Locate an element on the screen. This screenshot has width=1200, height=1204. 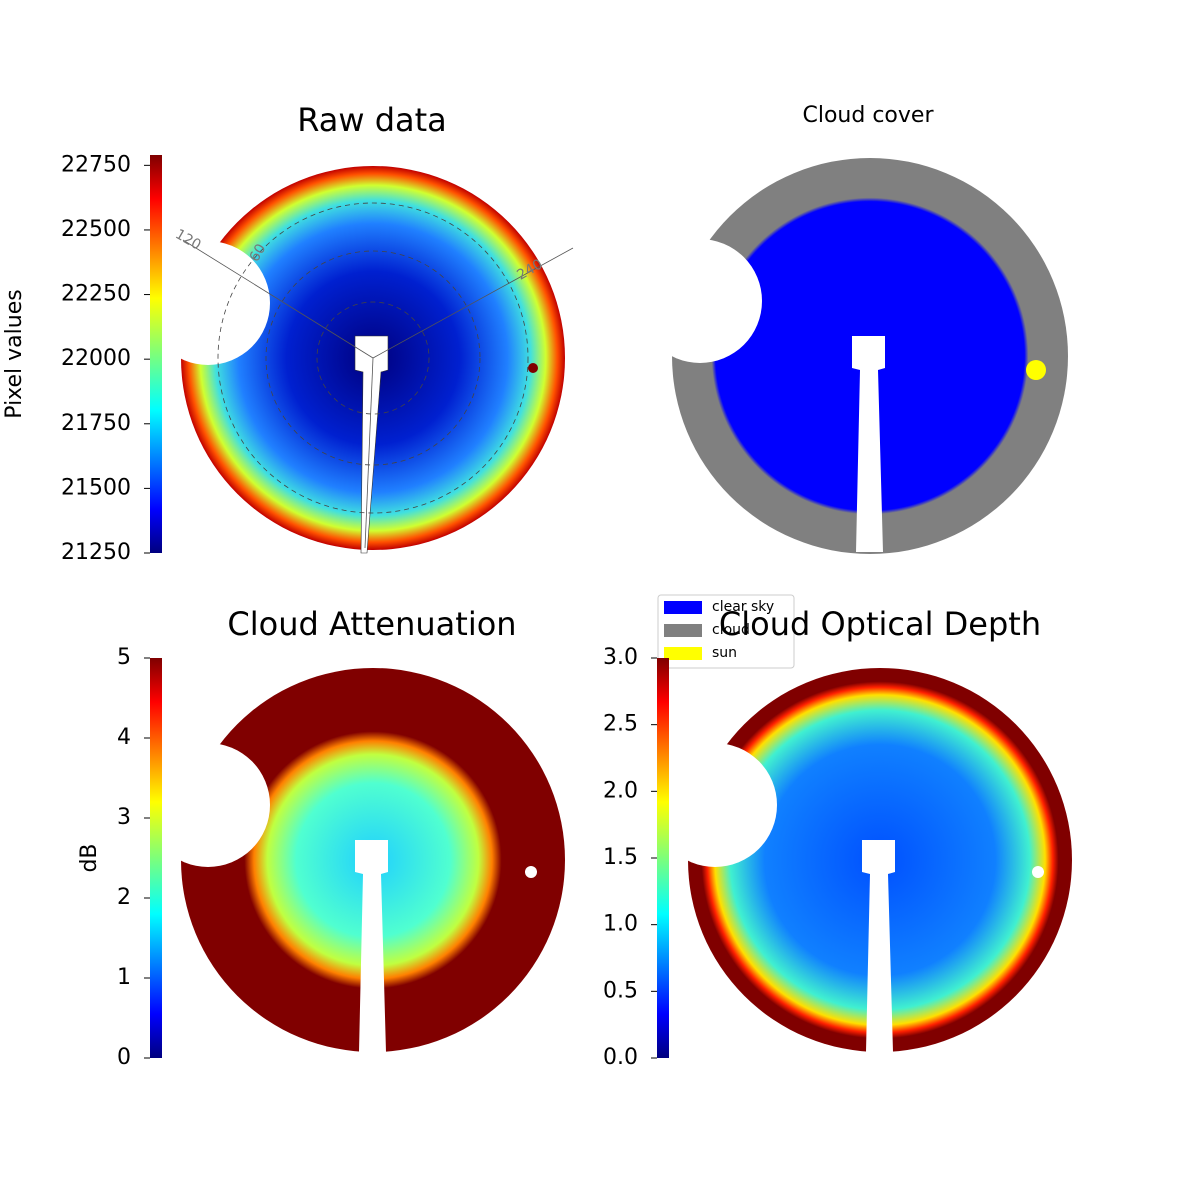
panel-title: Cloud Attenuation is located at coordinates (371, 624).